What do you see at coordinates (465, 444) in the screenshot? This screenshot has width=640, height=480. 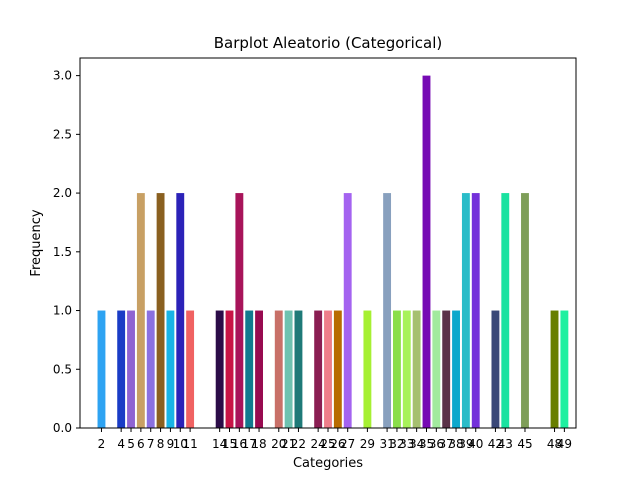 I see `x-tick-label-39: 39` at bounding box center [465, 444].